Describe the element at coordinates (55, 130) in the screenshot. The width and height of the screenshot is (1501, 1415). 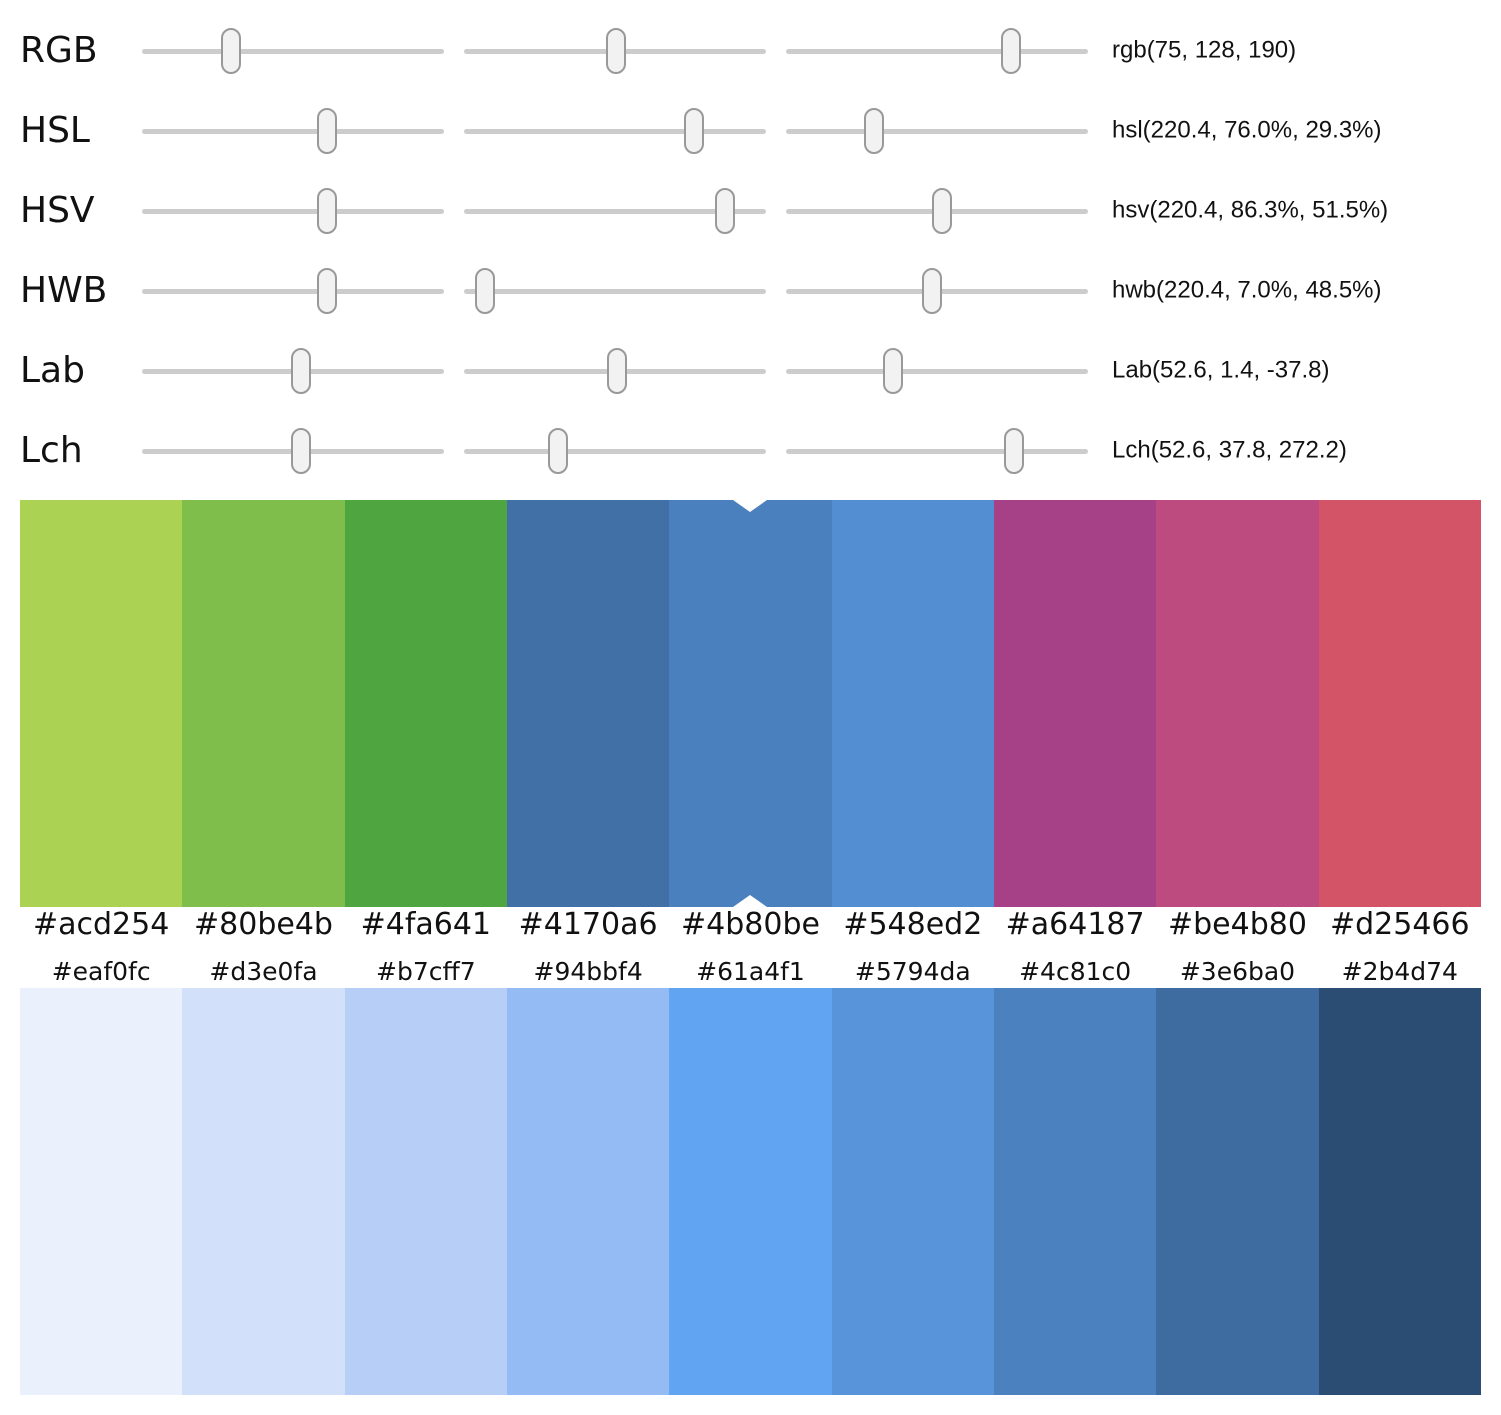
I see `colorspace-label-hsl: HSL` at that location.